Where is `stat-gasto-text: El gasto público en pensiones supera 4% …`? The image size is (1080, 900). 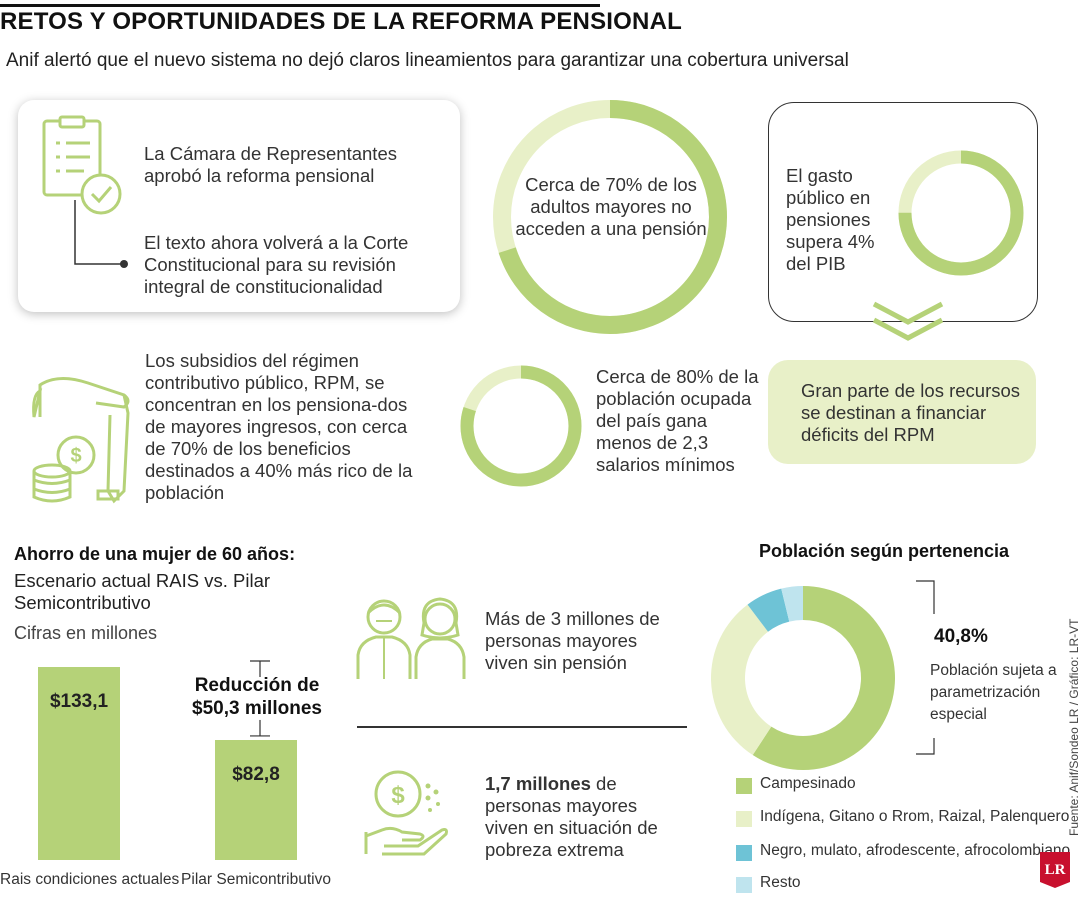 stat-gasto-text: El gasto público en pensiones supera 4% … is located at coordinates (830, 219).